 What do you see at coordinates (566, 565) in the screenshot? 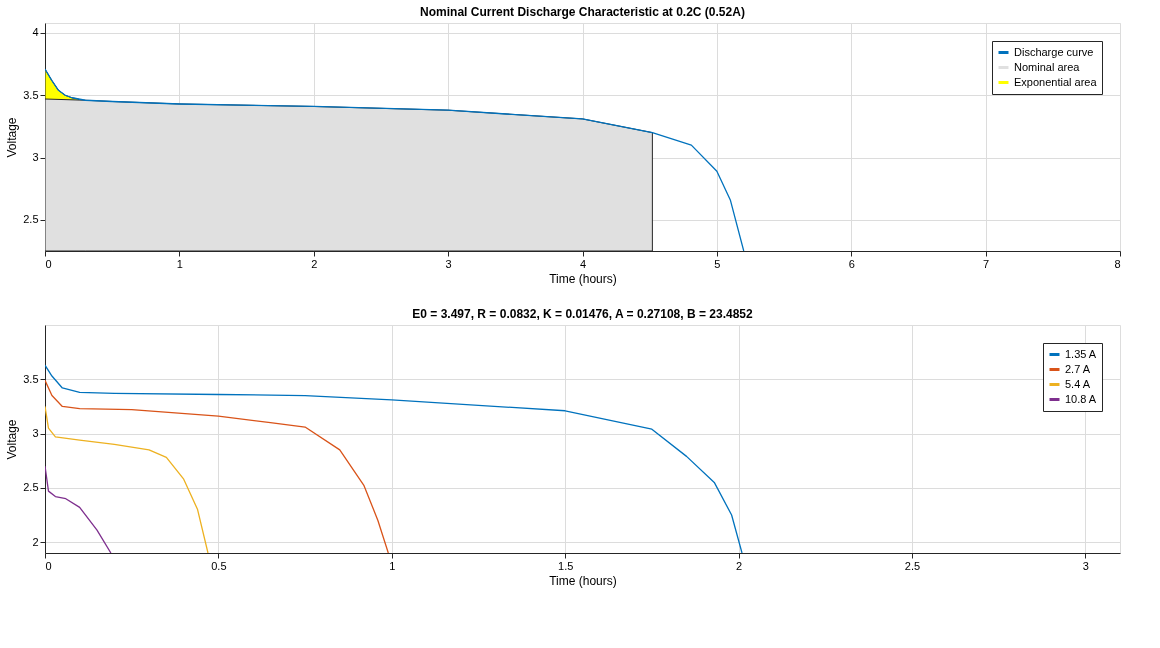
I see `x-tick-label: 1.5` at bounding box center [566, 565].